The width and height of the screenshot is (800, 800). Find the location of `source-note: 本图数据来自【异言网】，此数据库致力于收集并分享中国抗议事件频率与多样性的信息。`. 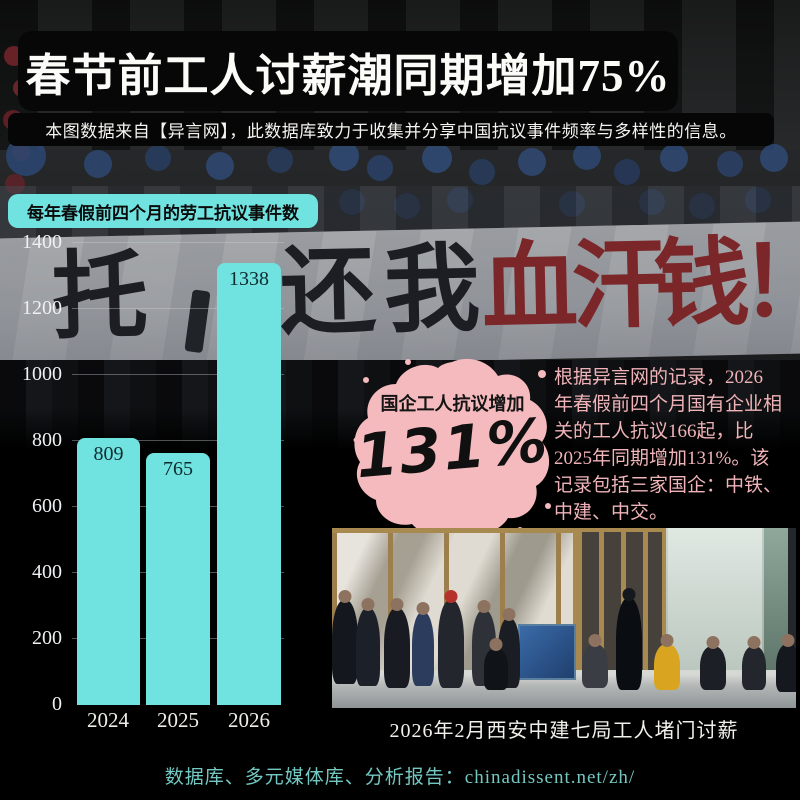

source-note: 本图数据来自【异言网】，此数据库致力于收集并分享中国抗议事件频率与多样性的信息。 is located at coordinates (391, 129).